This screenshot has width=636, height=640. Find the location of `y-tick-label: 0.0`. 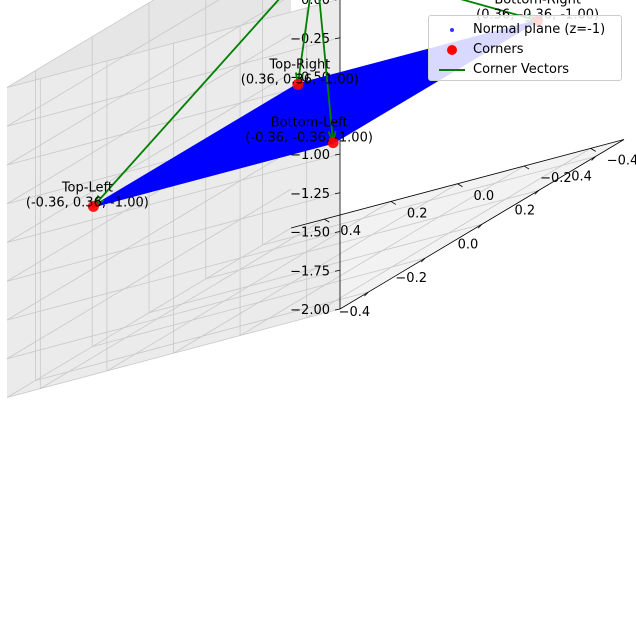

y-tick-label: 0.0 is located at coordinates (484, 196).